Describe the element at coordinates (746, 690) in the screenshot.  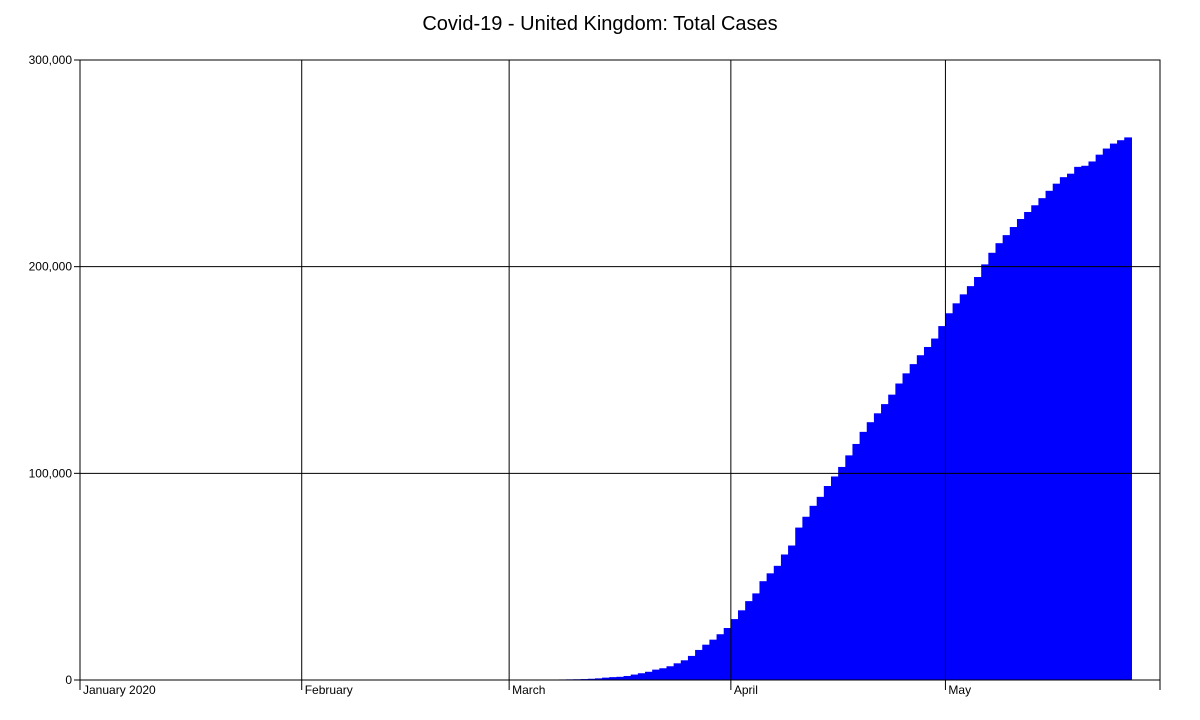
I see `x-tick-label: April` at that location.